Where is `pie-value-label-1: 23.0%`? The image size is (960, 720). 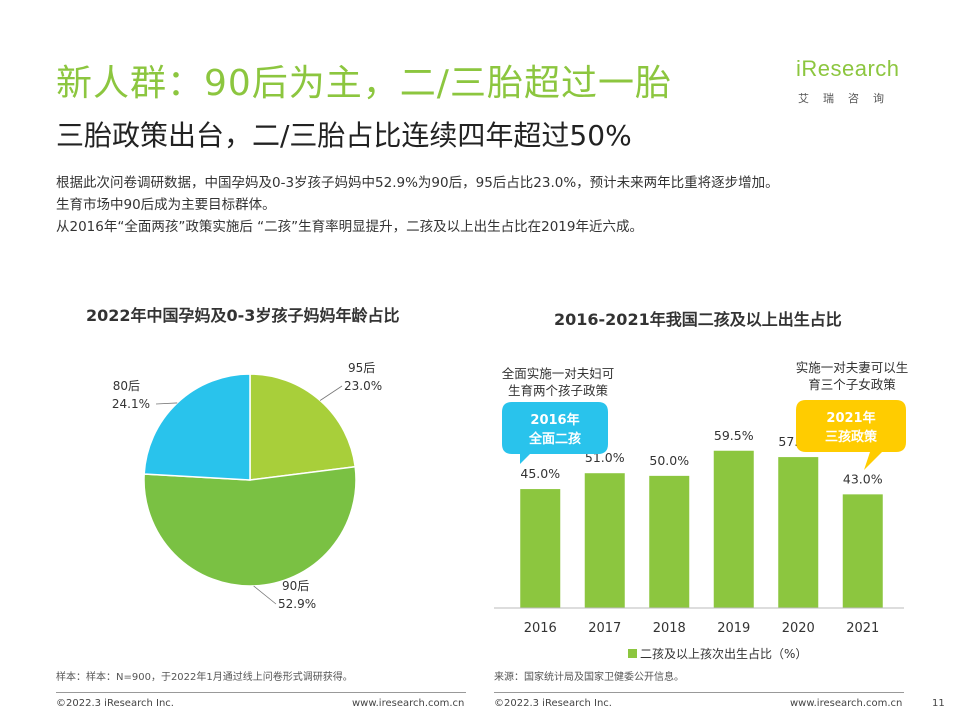
pie-value-label-1: 23.0% is located at coordinates (363, 386).